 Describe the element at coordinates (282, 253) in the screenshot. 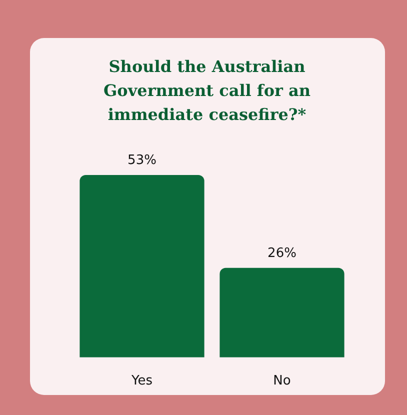

I see `data-label: 26%` at that location.